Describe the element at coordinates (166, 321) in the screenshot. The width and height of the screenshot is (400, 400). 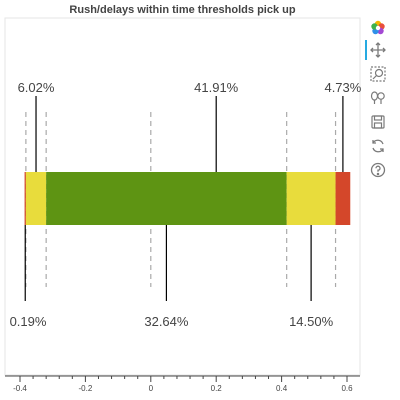
I see `percentage-label: 32.64%` at that location.